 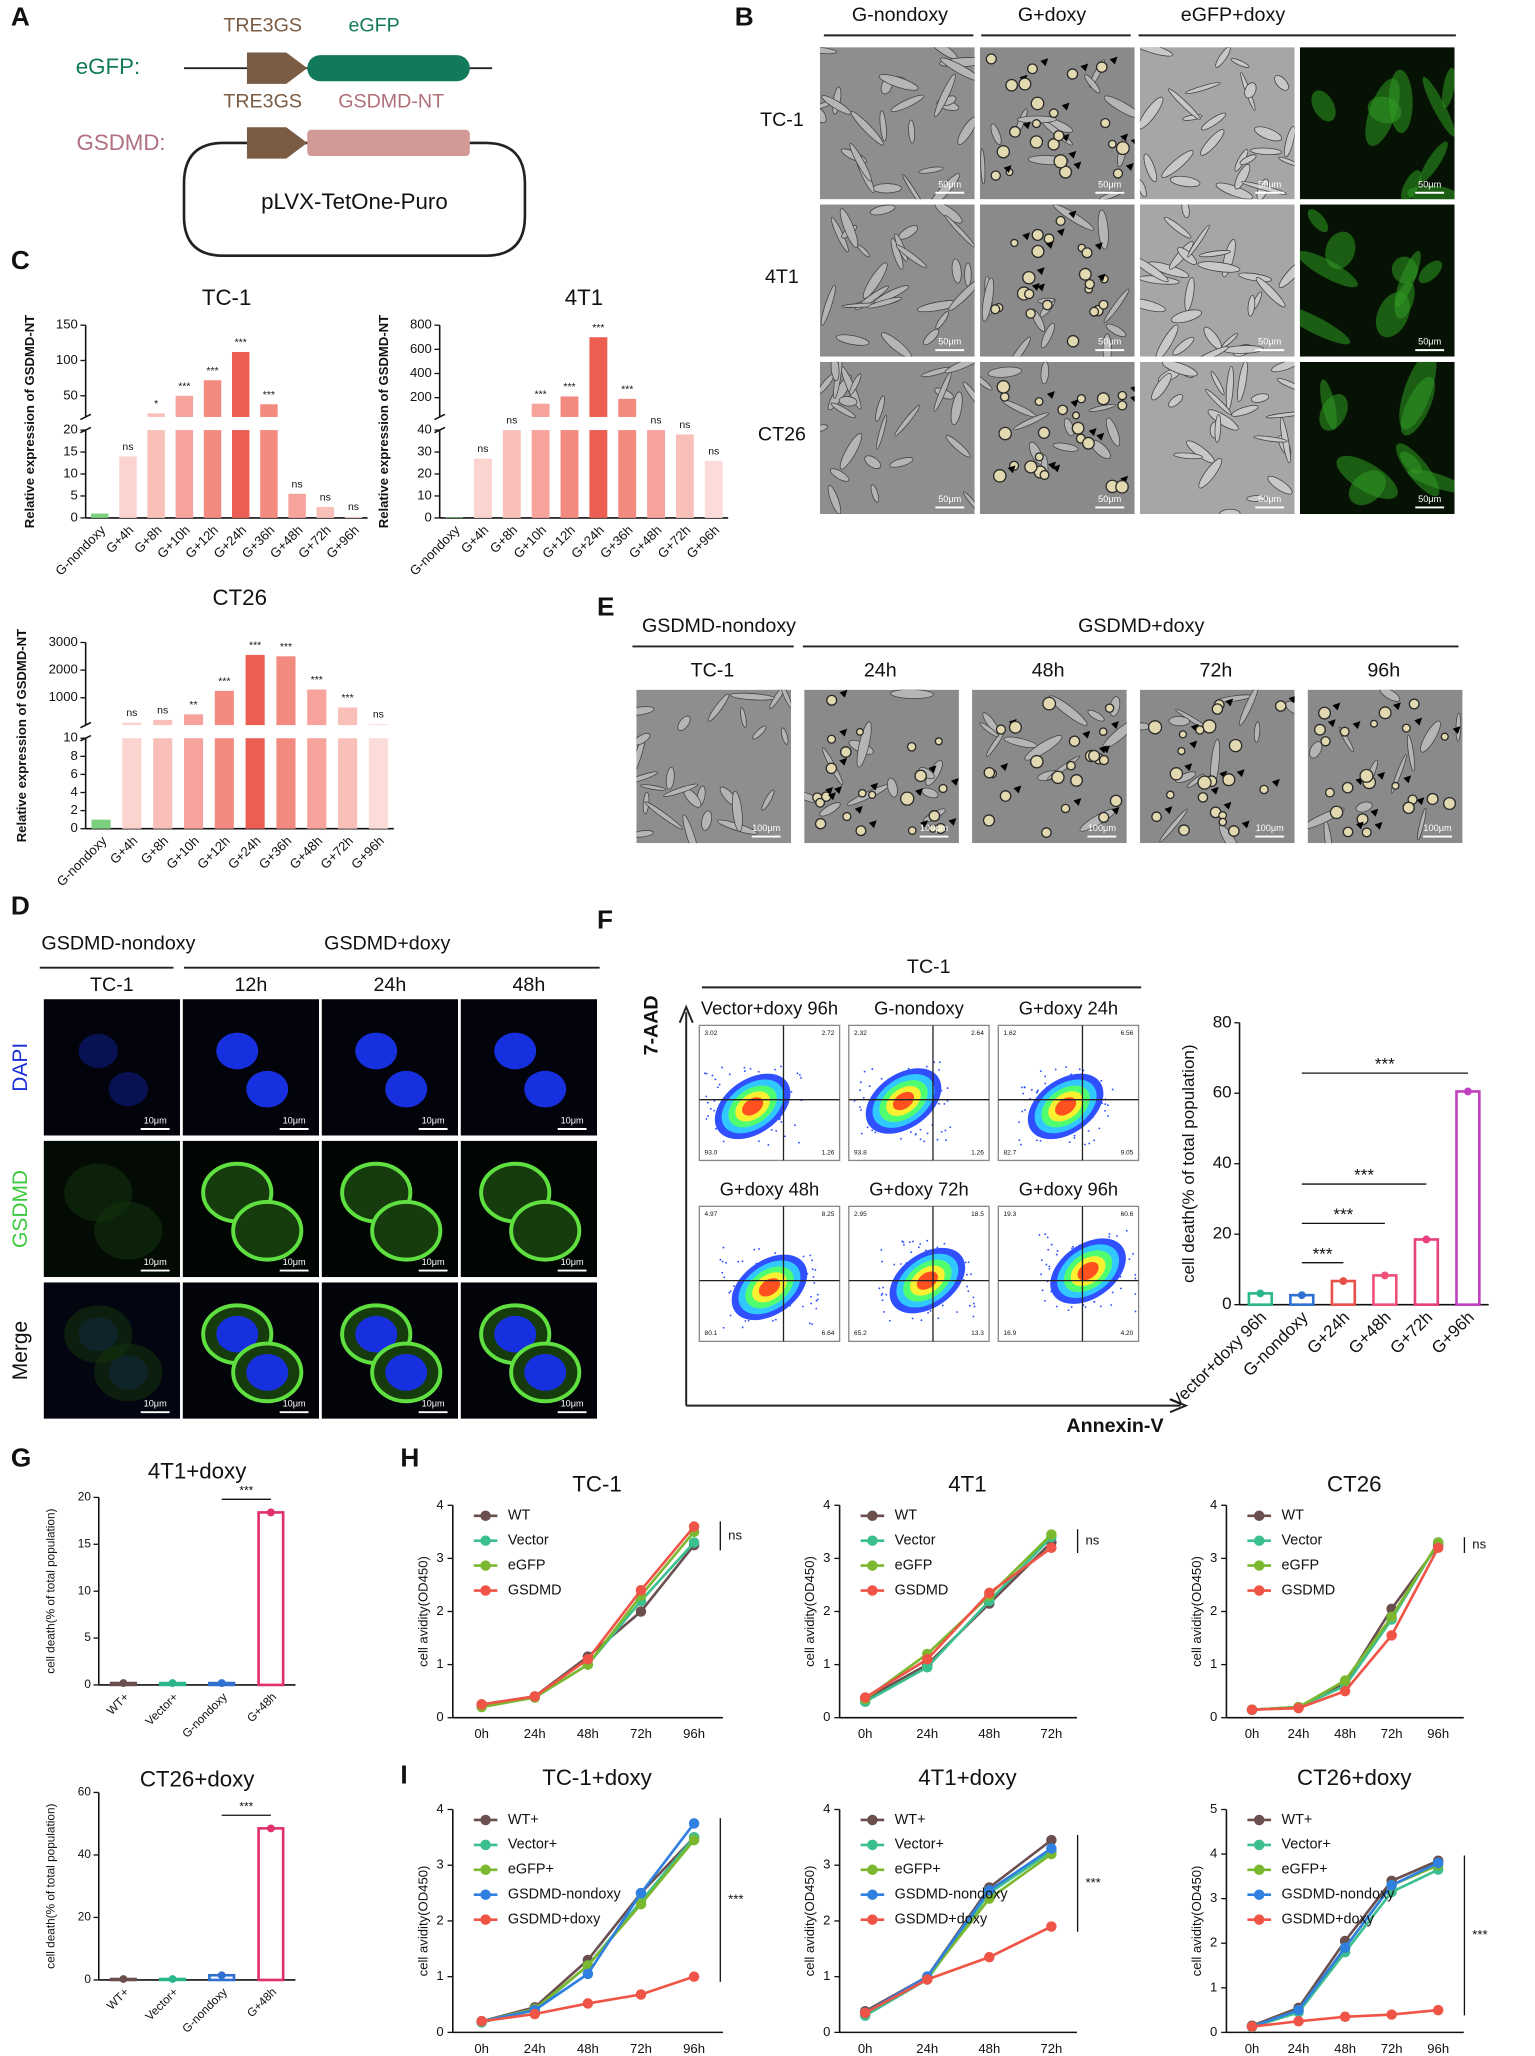 What do you see at coordinates (919, 1007) in the screenshot?
I see `plot-title: G-nondoxy` at bounding box center [919, 1007].